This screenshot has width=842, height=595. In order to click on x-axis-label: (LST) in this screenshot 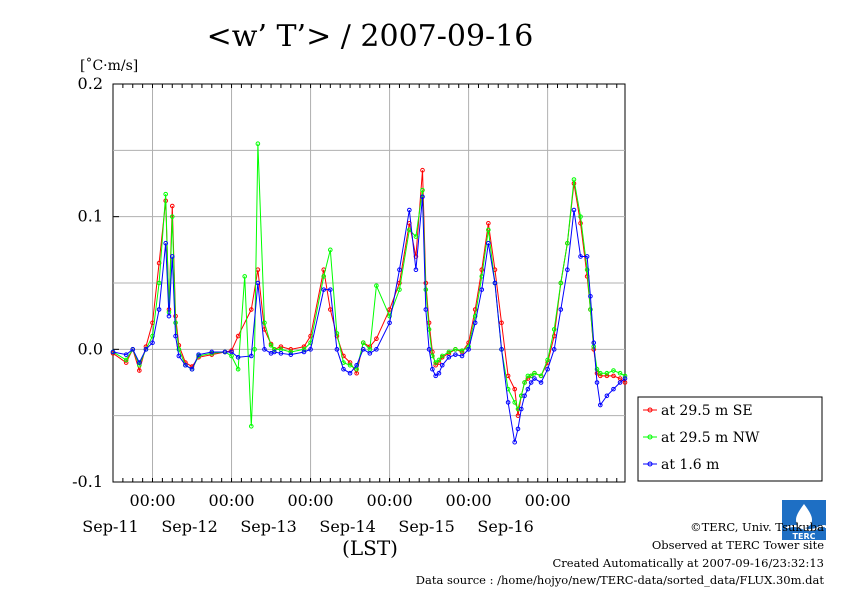, I will do `click(370, 548)`.